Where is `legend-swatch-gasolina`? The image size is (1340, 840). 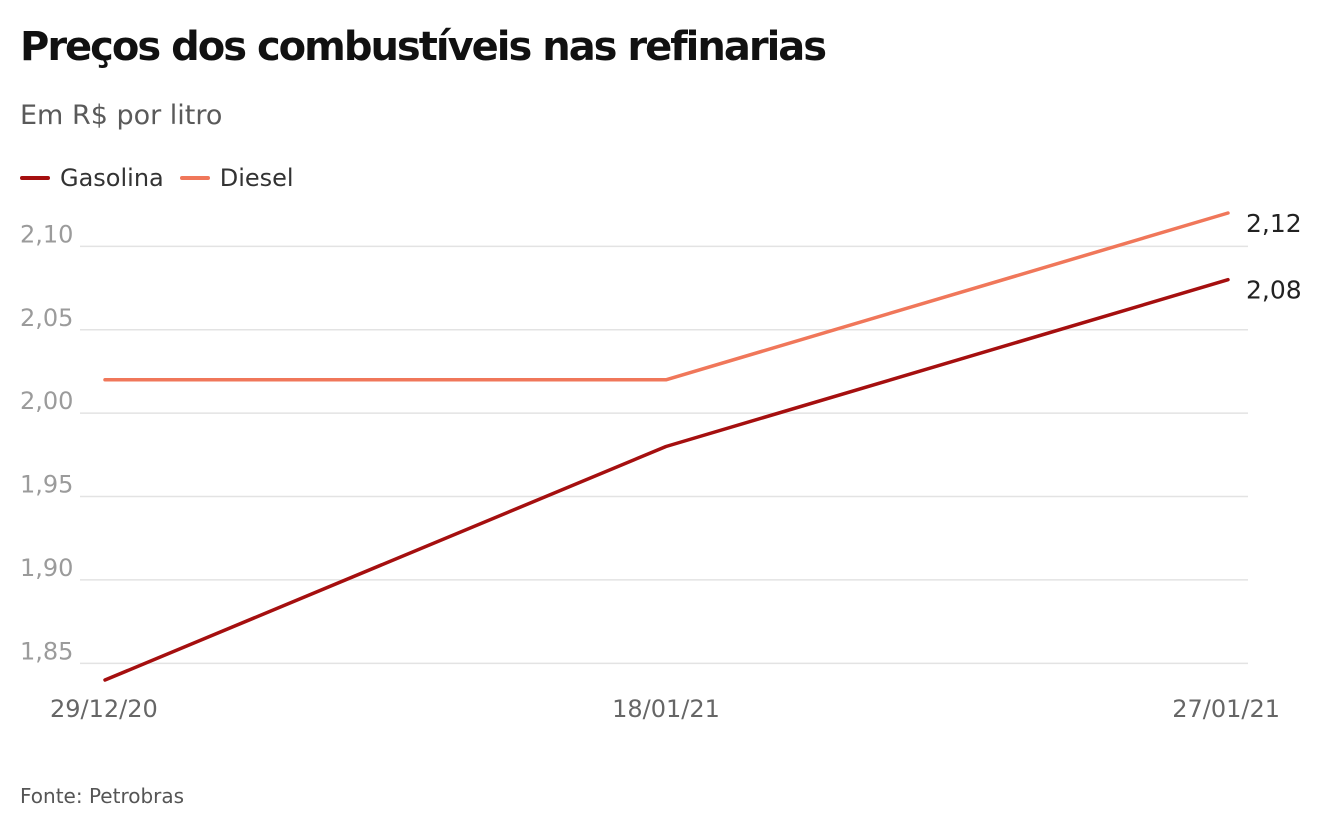 legend-swatch-gasolina is located at coordinates (35, 178).